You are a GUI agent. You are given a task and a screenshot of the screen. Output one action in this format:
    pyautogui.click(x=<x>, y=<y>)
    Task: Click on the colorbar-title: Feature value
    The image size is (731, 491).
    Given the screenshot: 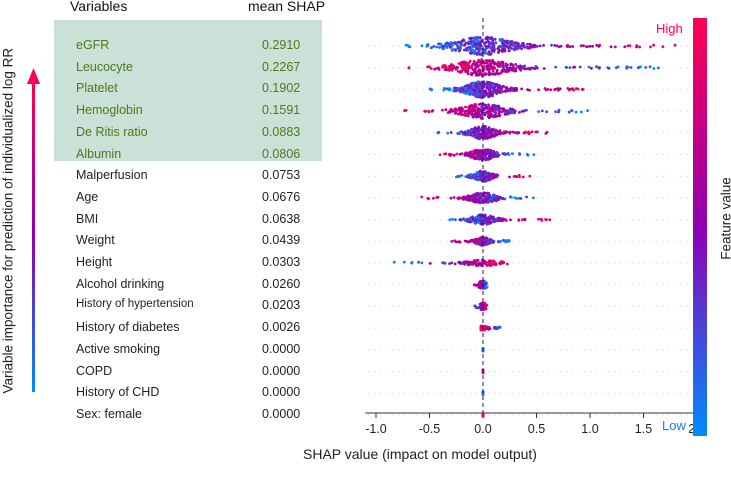 What is the action you would take?
    pyautogui.click(x=724, y=218)
    